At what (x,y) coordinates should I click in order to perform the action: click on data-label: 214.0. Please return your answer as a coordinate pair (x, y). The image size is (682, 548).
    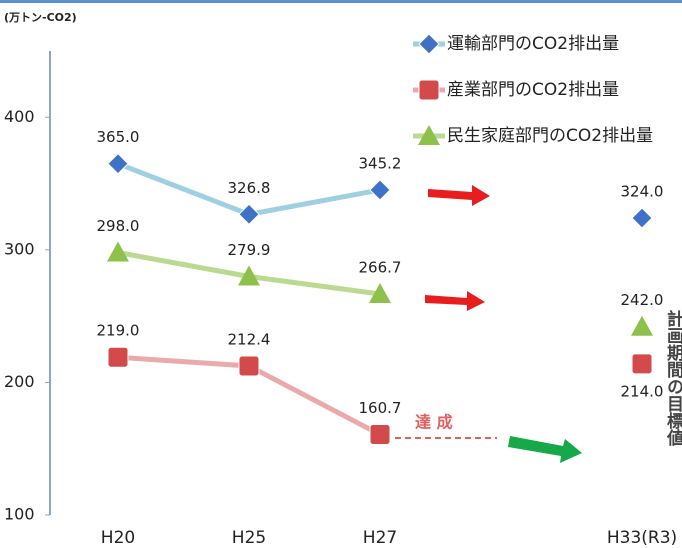
    Looking at the image, I should click on (642, 391).